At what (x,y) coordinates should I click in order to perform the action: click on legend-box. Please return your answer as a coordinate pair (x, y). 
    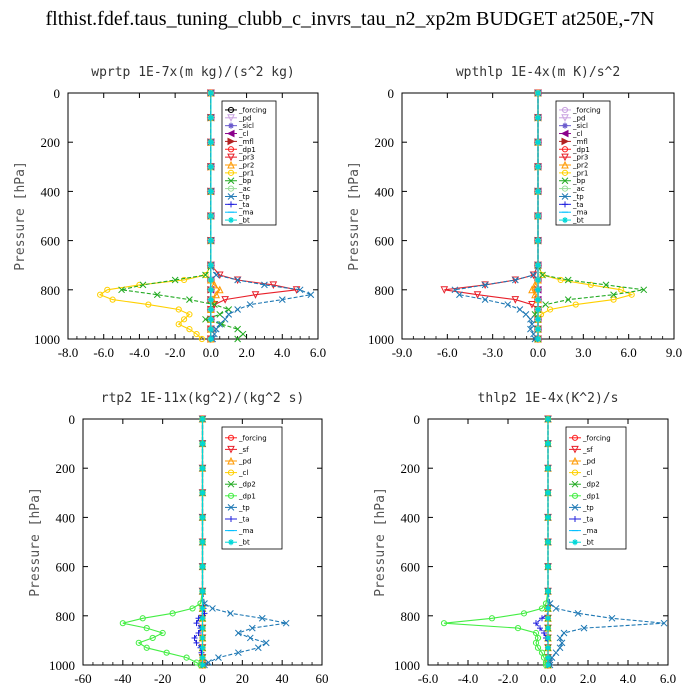
    Looking at the image, I should click on (252, 488).